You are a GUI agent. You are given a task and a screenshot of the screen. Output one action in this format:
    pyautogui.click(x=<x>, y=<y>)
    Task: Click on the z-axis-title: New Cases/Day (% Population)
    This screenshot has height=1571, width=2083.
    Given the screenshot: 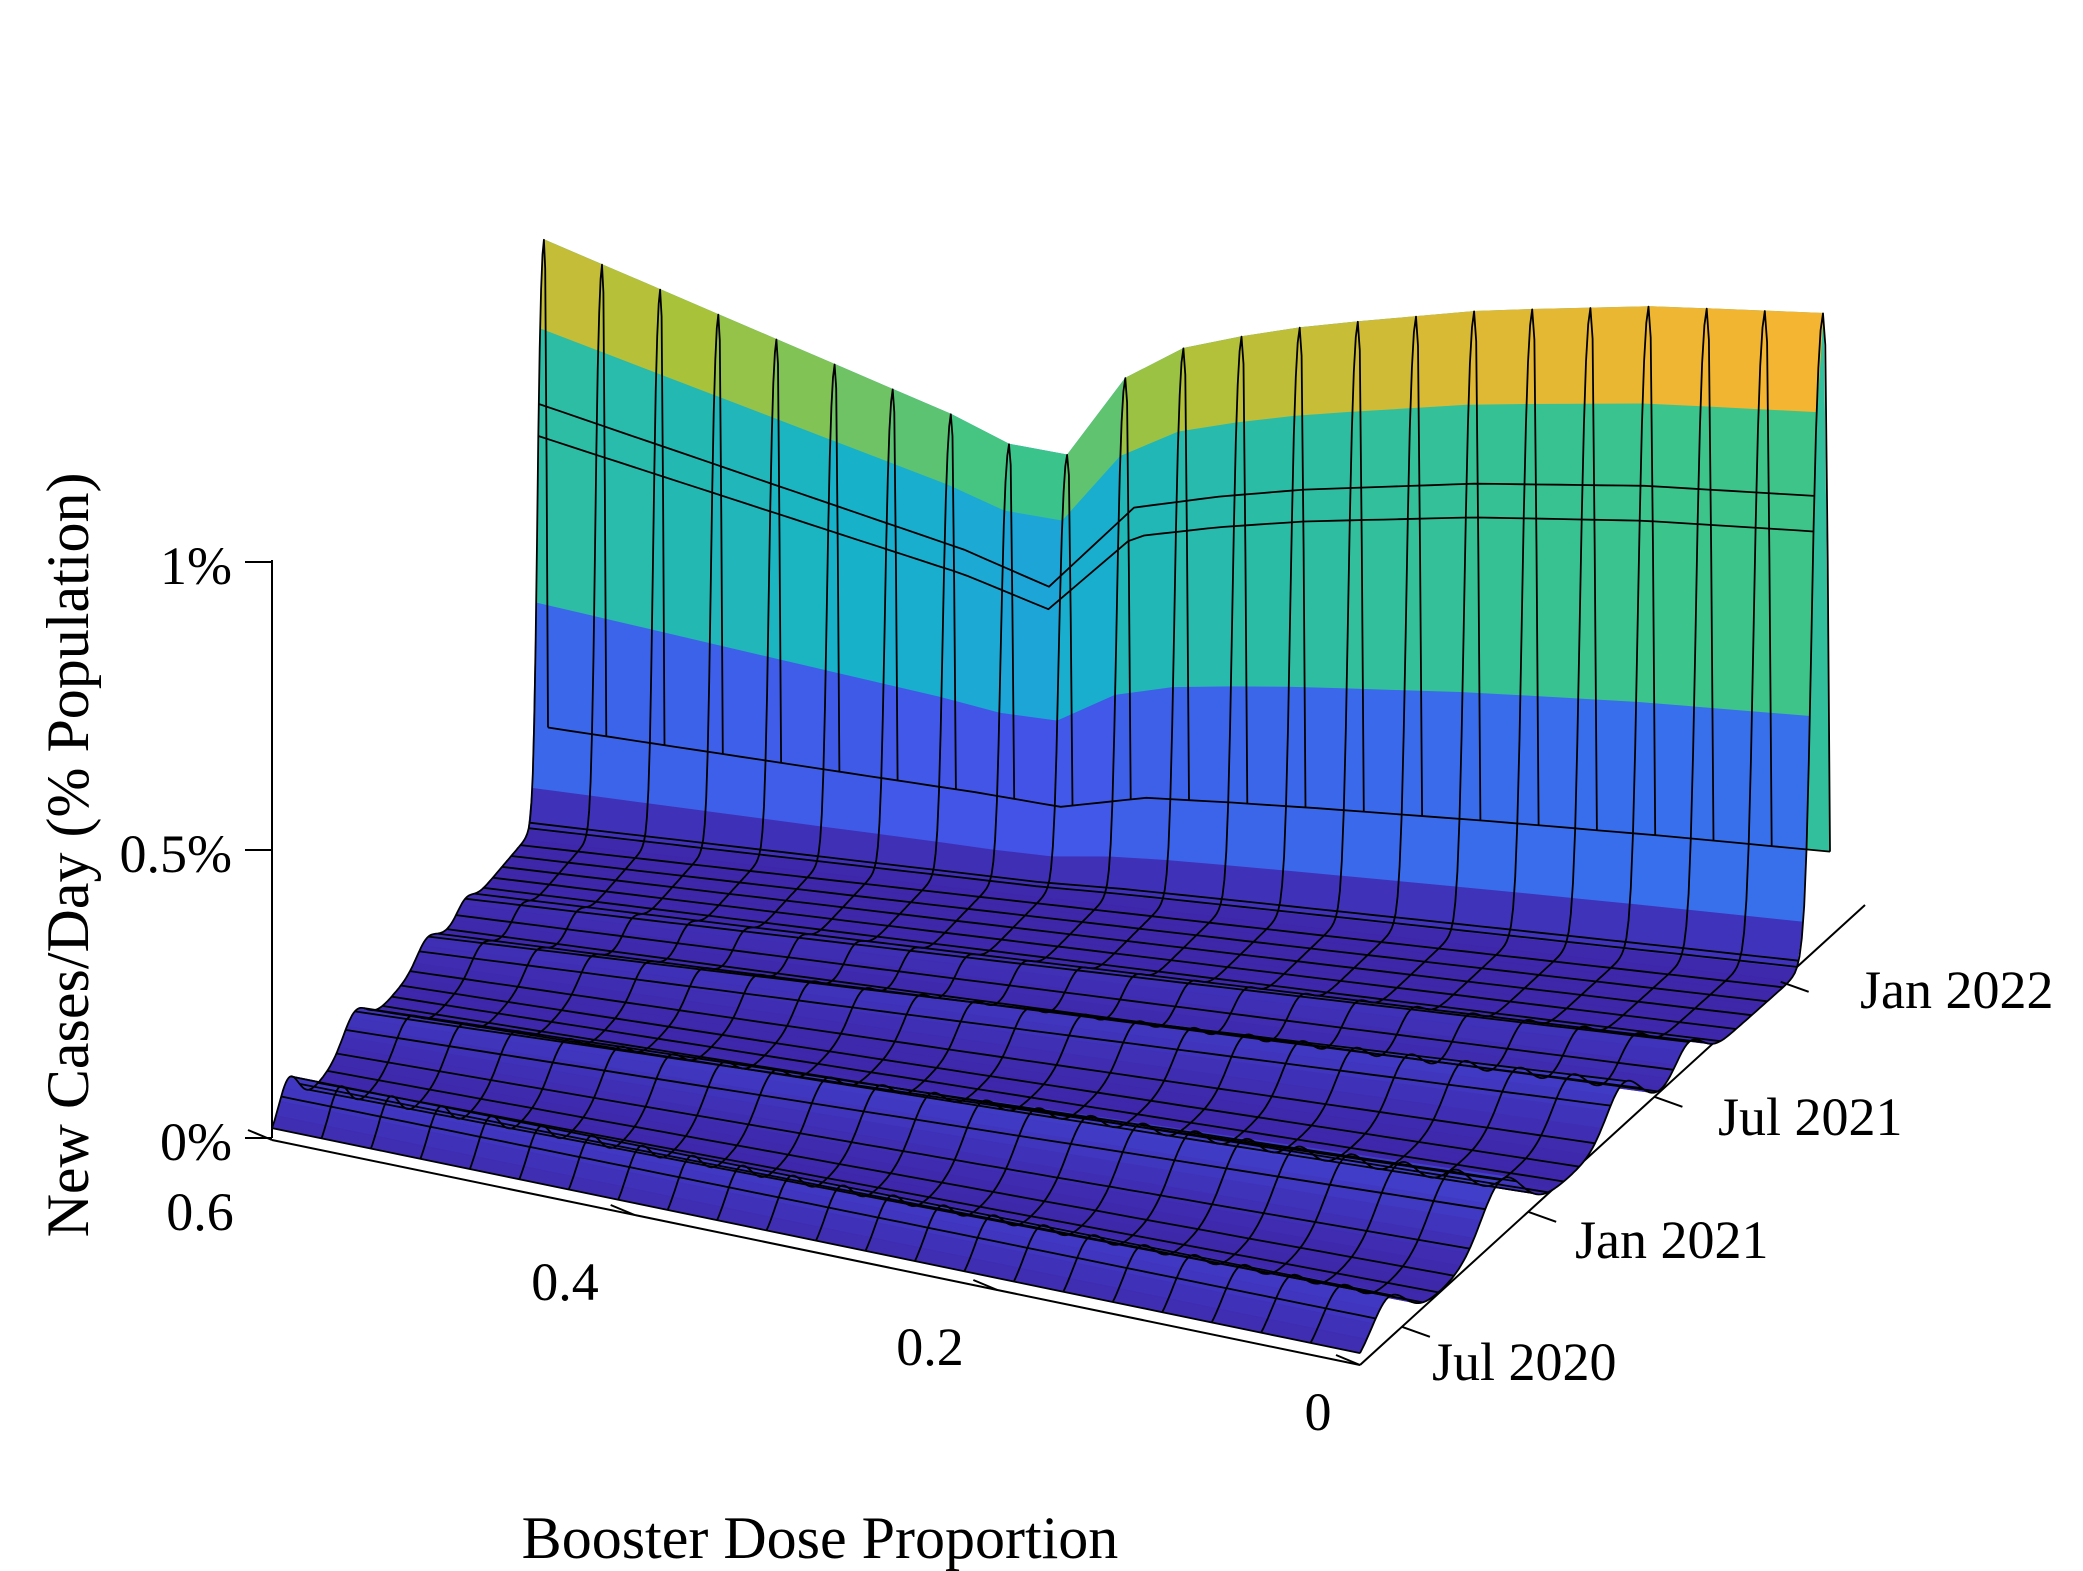 What is the action you would take?
    pyautogui.click(x=68, y=855)
    